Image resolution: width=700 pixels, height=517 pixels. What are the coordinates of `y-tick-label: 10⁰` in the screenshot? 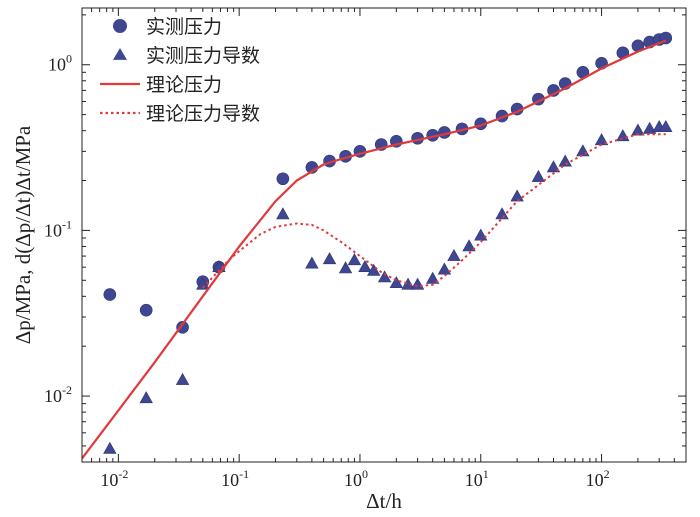 It's located at (60, 63).